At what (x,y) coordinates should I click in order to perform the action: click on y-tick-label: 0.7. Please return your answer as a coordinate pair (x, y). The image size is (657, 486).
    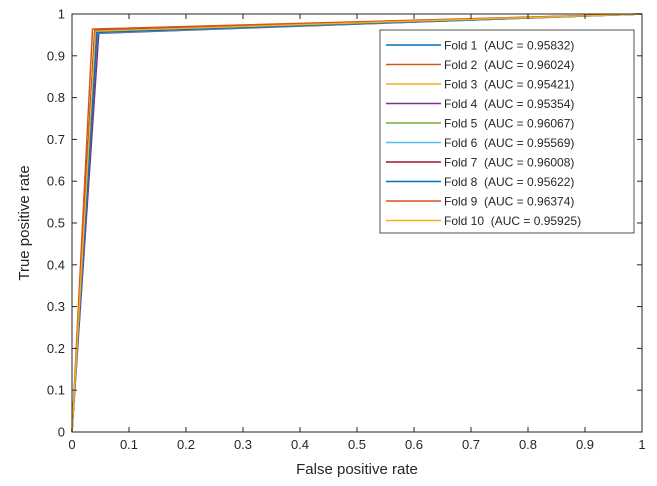
    Looking at the image, I should click on (56, 139).